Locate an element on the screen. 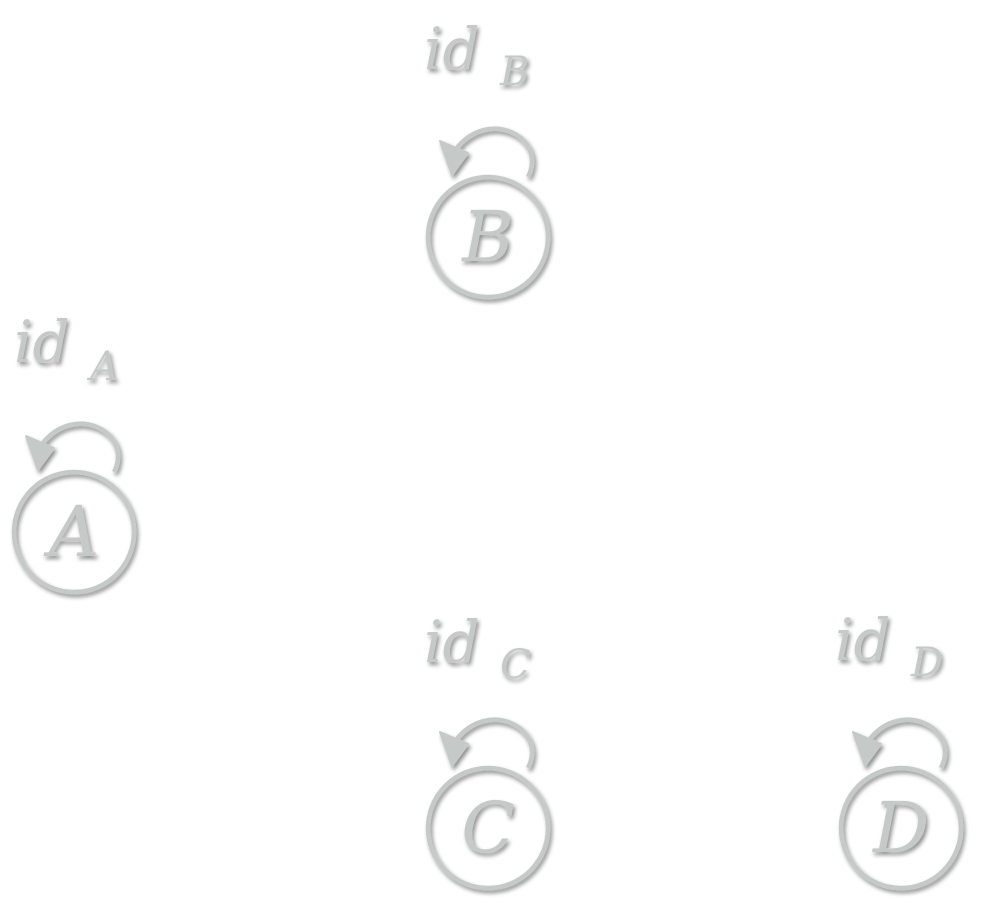 Image resolution: width=983 pixels, height=899 pixels. node-d-label-main: id is located at coordinates (863, 640).